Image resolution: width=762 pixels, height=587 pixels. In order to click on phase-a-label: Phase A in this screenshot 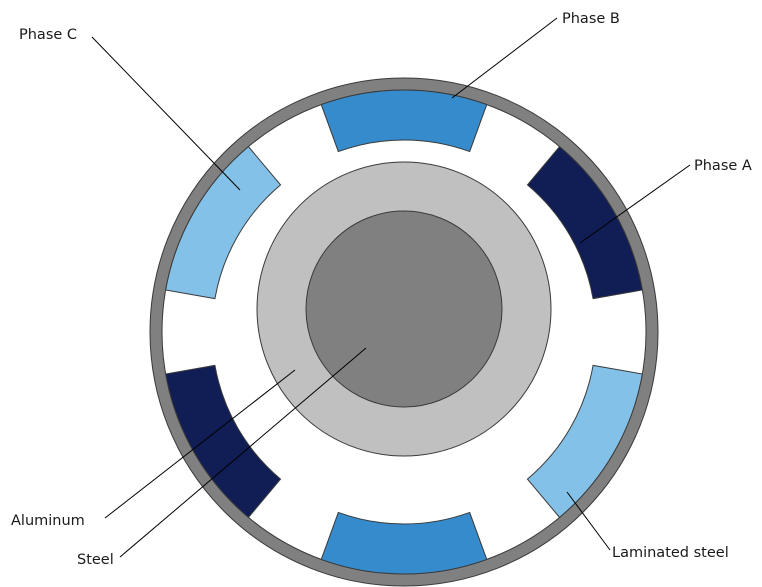, I will do `click(723, 166)`.